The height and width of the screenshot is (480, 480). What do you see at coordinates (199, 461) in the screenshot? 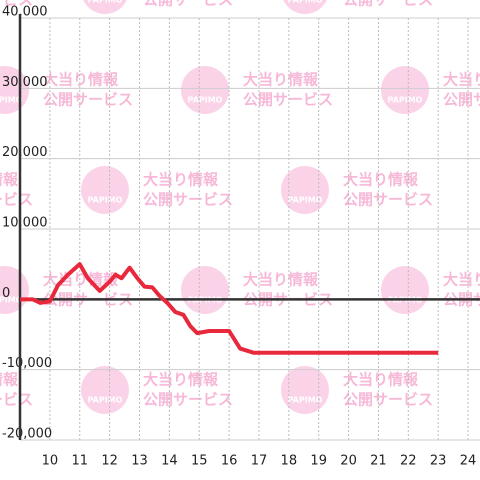
I see `x-tick-label: 15` at bounding box center [199, 461].